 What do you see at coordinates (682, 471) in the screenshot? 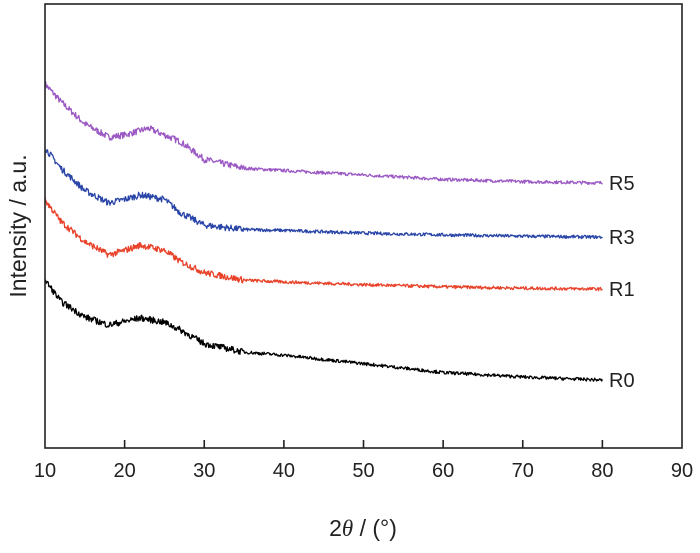
I see `x-tick-label: 90` at bounding box center [682, 471].